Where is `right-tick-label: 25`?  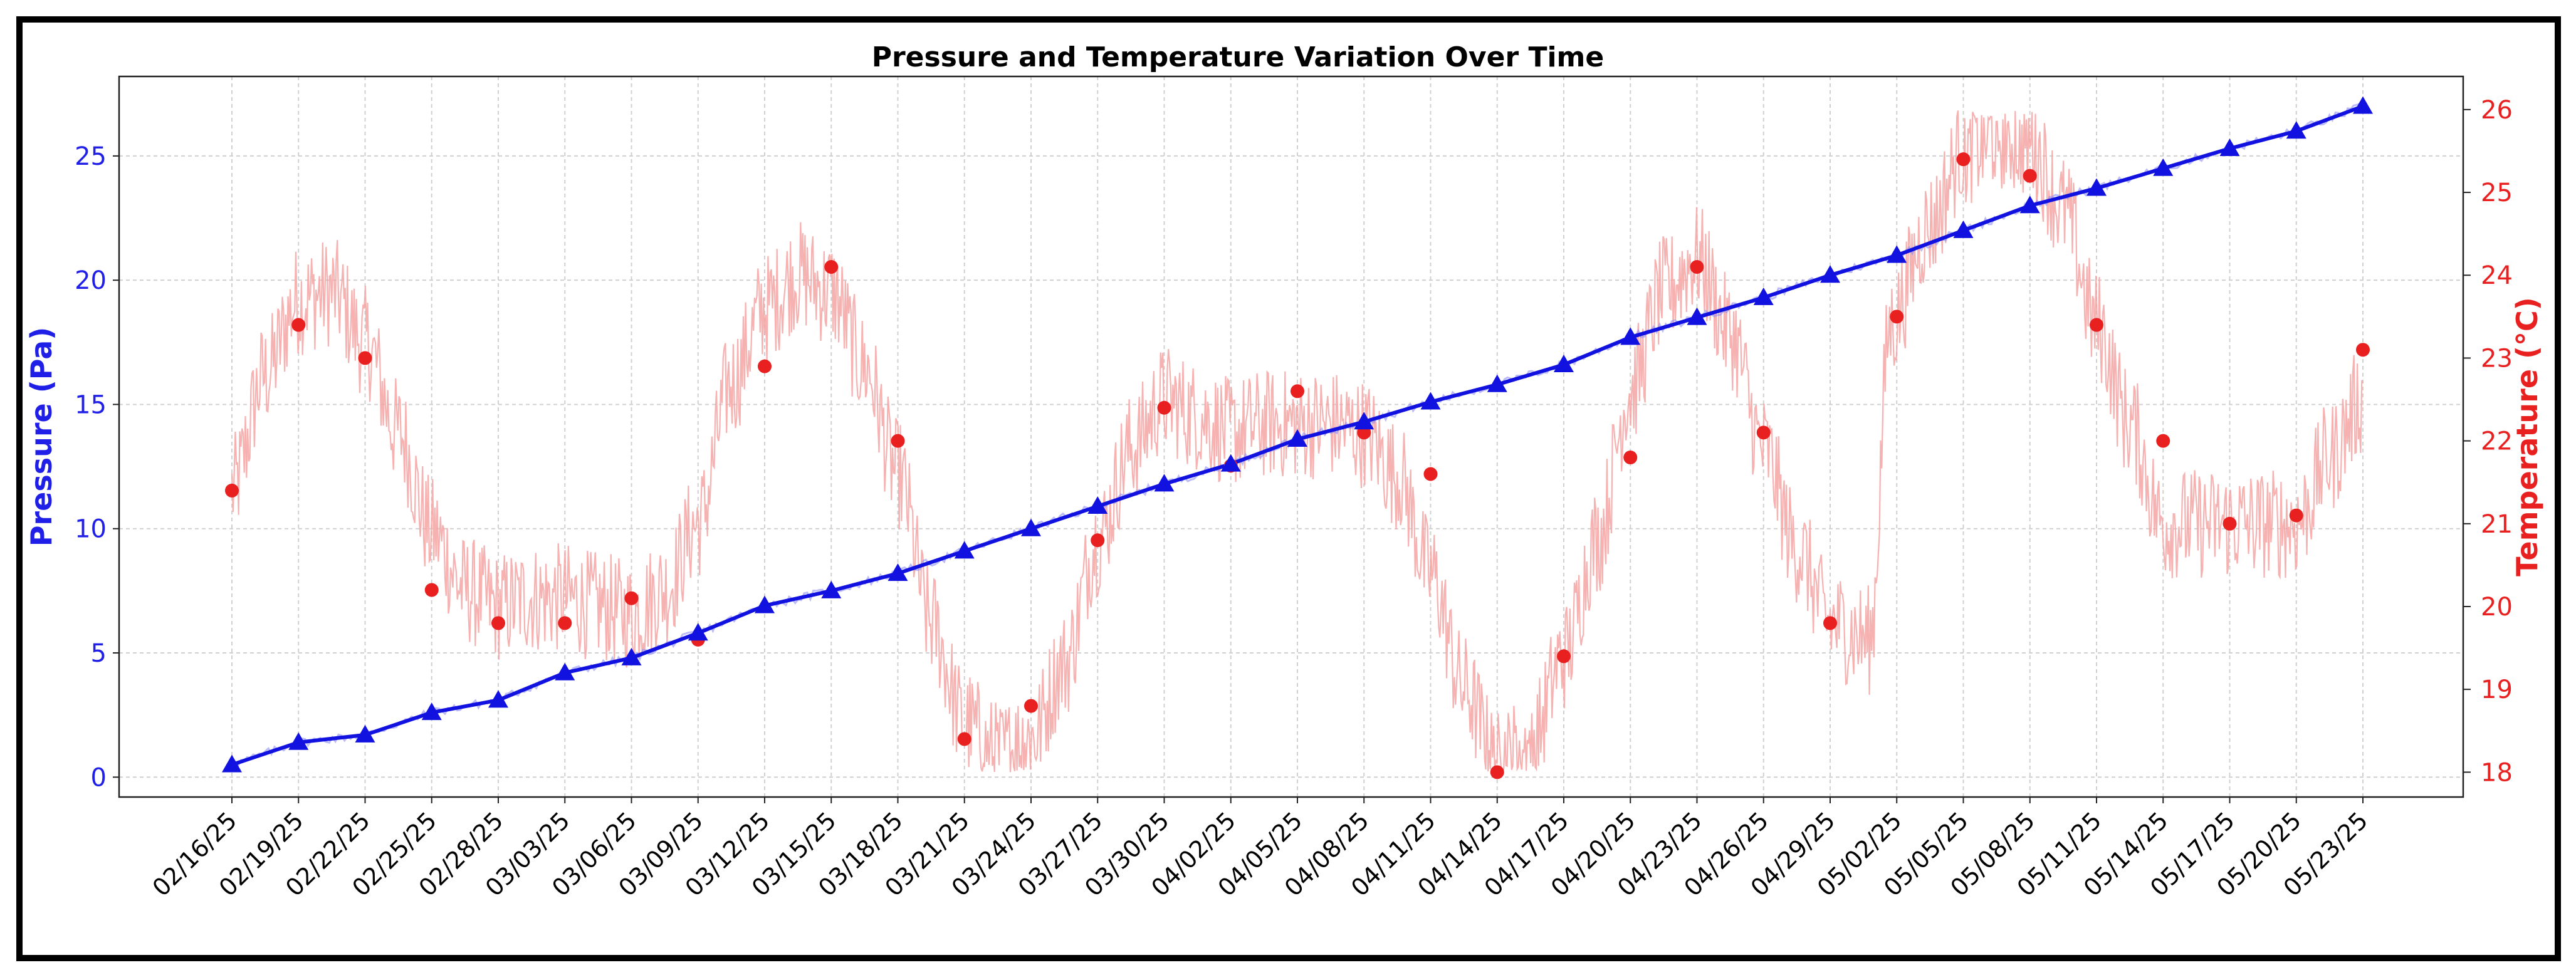 right-tick-label: 25 is located at coordinates (2497, 193).